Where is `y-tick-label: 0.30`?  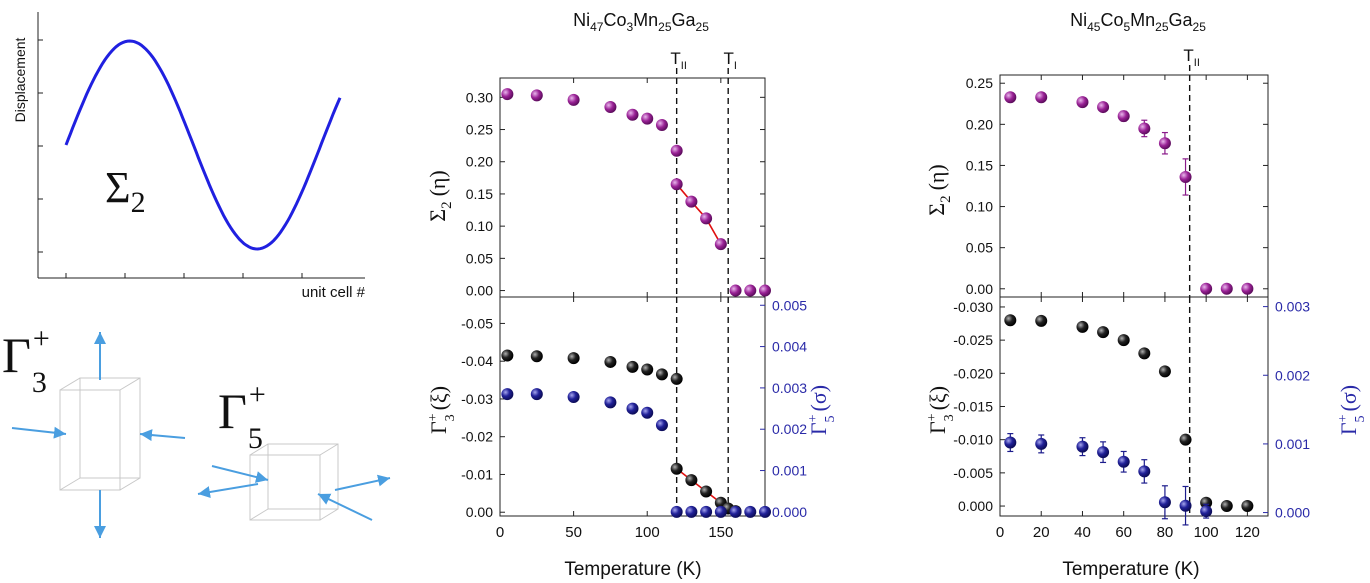
y-tick-label: 0.30 is located at coordinates (479, 97).